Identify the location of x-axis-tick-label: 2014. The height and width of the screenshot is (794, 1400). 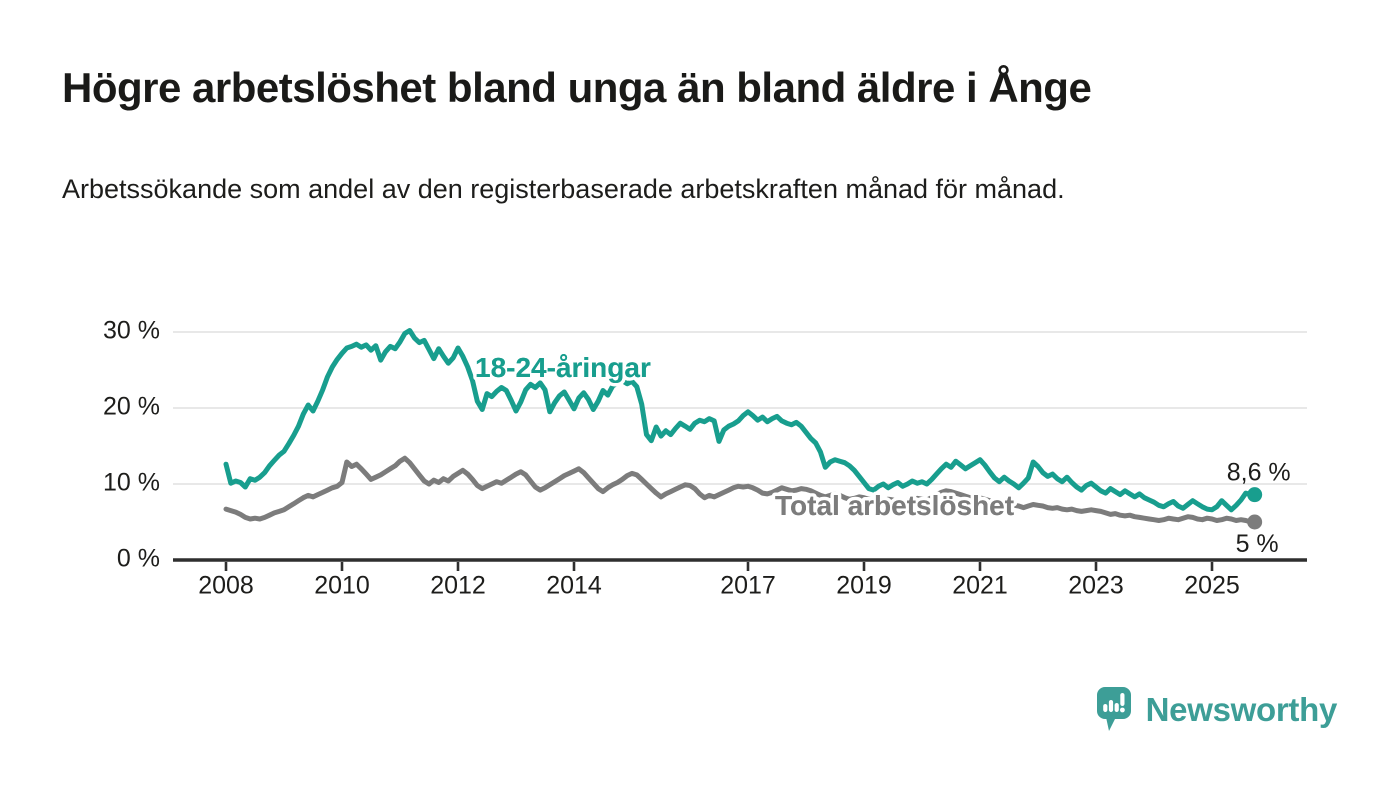
(574, 586).